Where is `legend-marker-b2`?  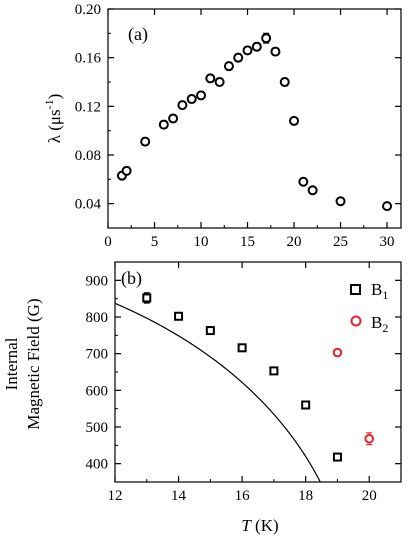
legend-marker-b2 is located at coordinates (356, 321).